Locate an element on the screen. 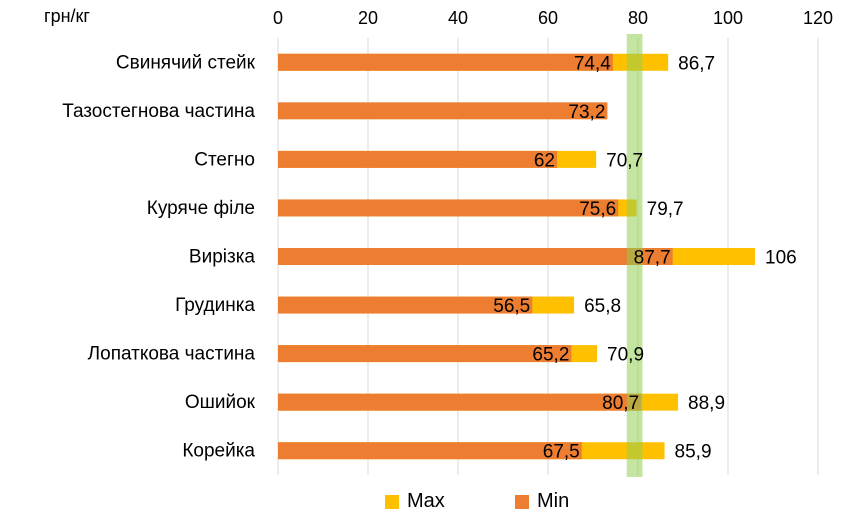  data-label-max: 65,8 is located at coordinates (602, 306).